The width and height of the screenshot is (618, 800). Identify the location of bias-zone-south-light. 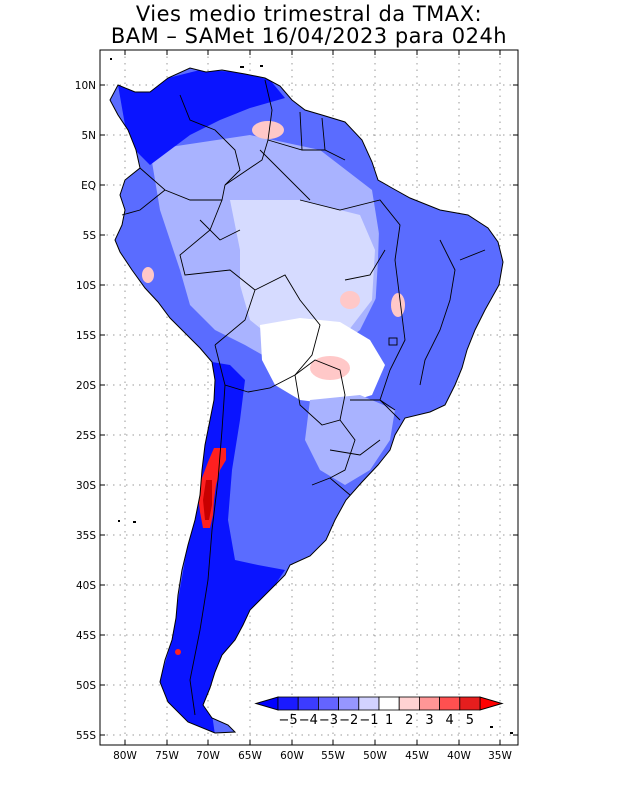
(350, 440).